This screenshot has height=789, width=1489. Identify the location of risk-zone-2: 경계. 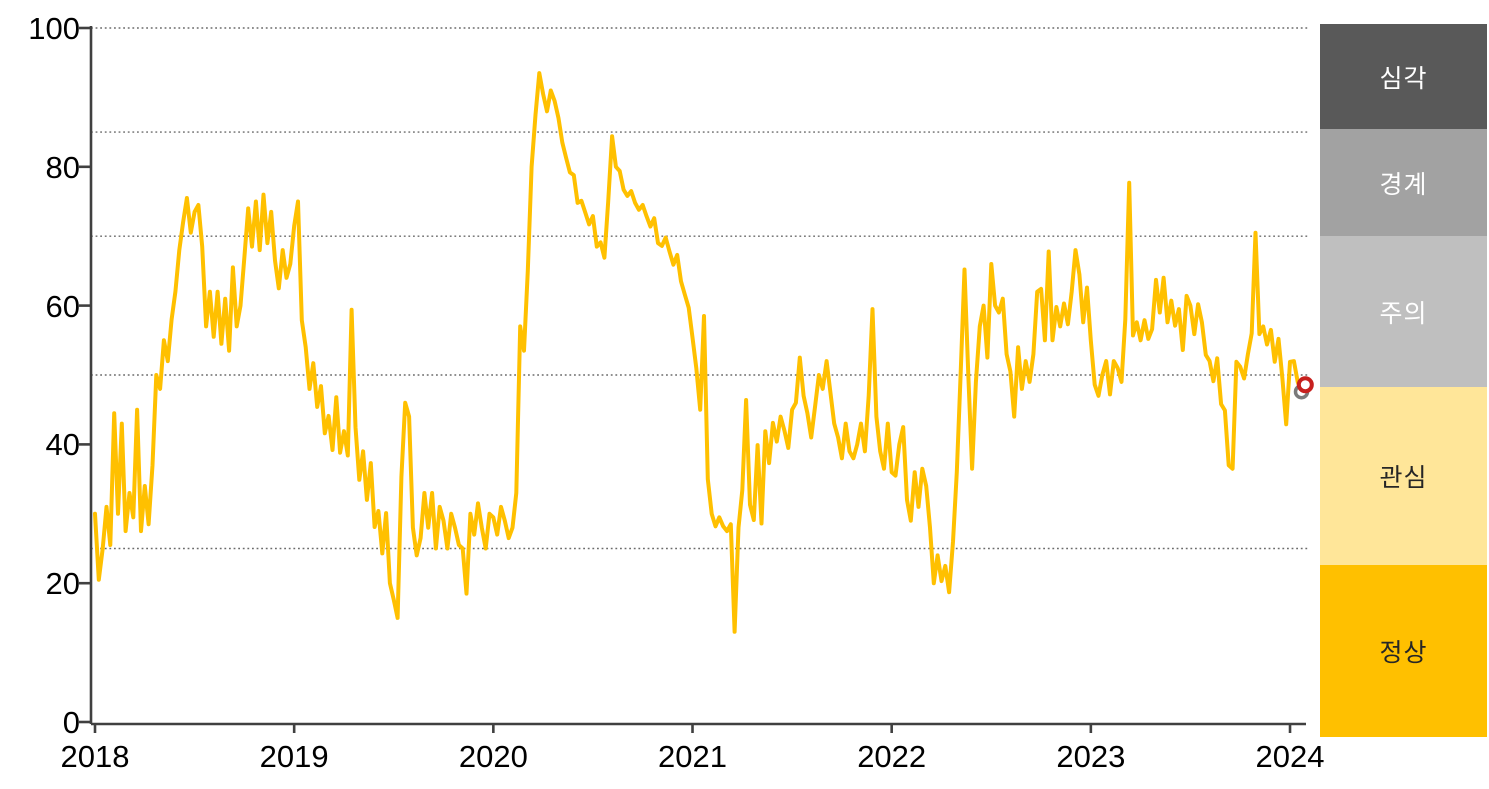
(1403, 182).